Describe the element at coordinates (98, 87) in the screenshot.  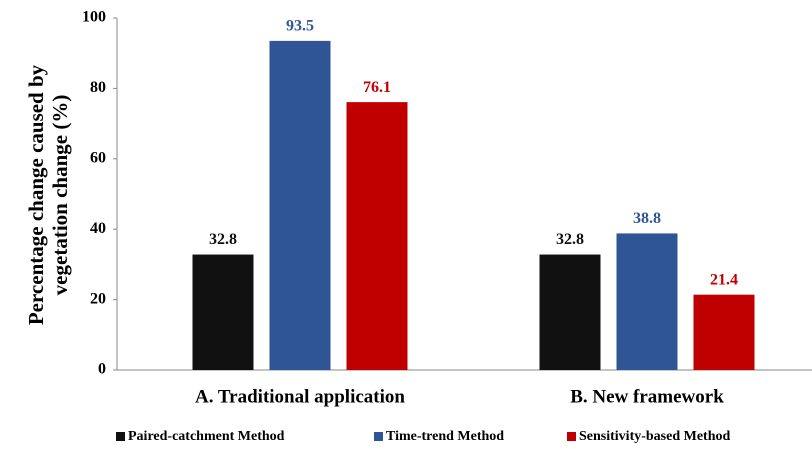
I see `y-tick-label: 80` at that location.